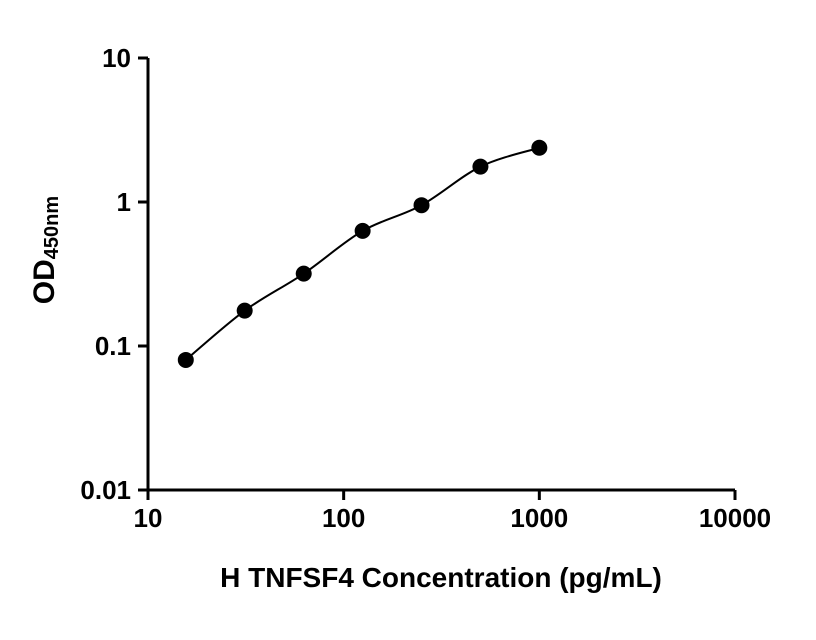 The image size is (816, 640). Describe the element at coordinates (441, 577) in the screenshot. I see `x-axis-title: H TNFSF4 Concentration (pg/mL)` at that location.